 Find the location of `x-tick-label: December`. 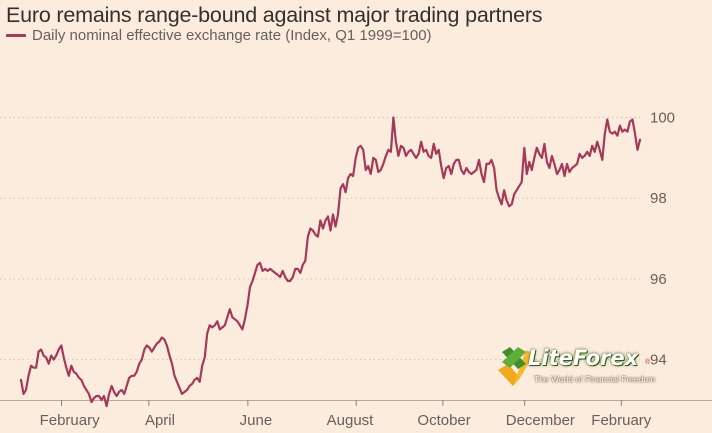

x-tick-label: December is located at coordinates (540, 420).